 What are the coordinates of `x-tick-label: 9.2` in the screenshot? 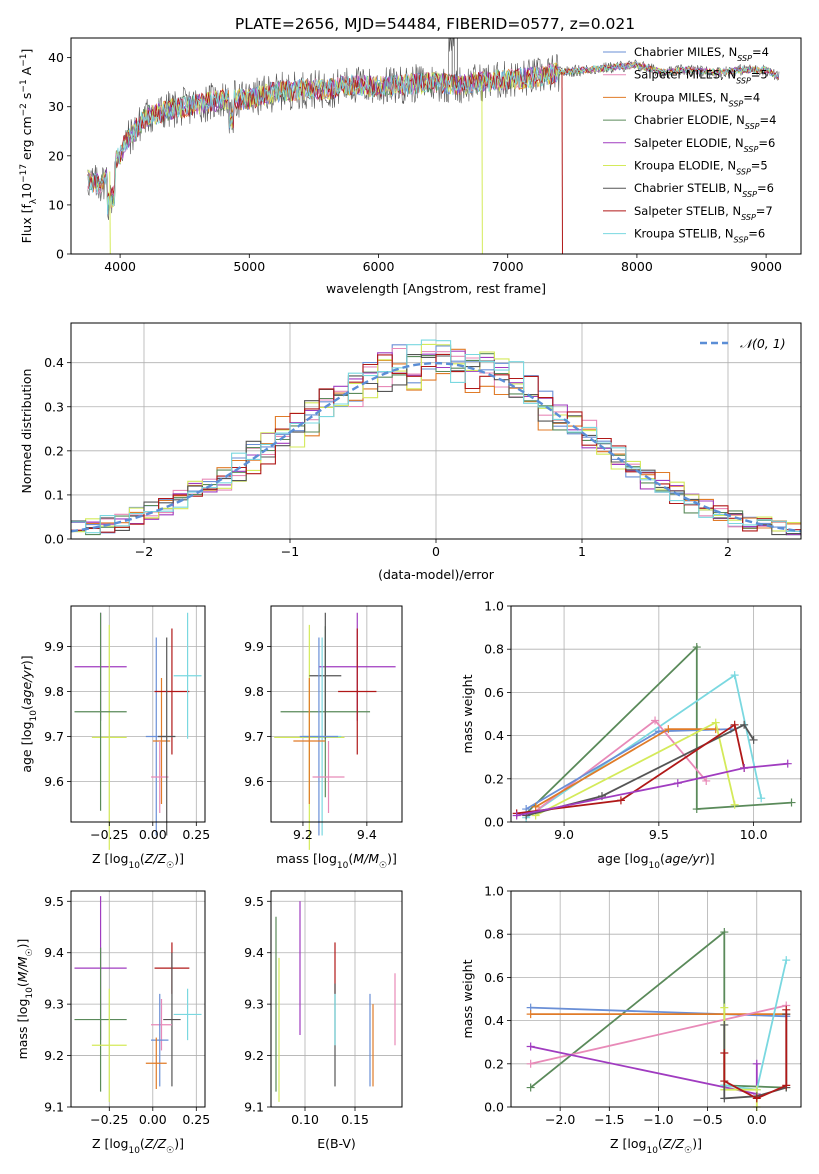 It's located at (303, 834).